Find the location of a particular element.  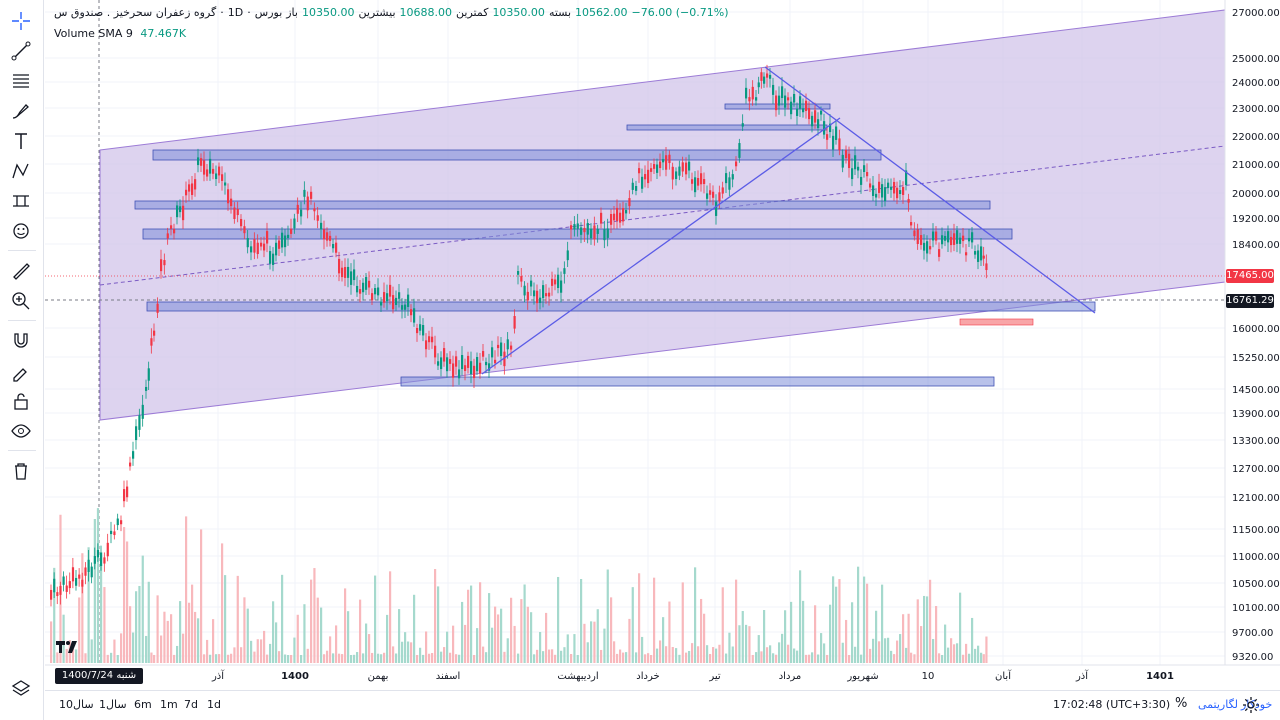

tradingview-logo is located at coordinates (67, 647).